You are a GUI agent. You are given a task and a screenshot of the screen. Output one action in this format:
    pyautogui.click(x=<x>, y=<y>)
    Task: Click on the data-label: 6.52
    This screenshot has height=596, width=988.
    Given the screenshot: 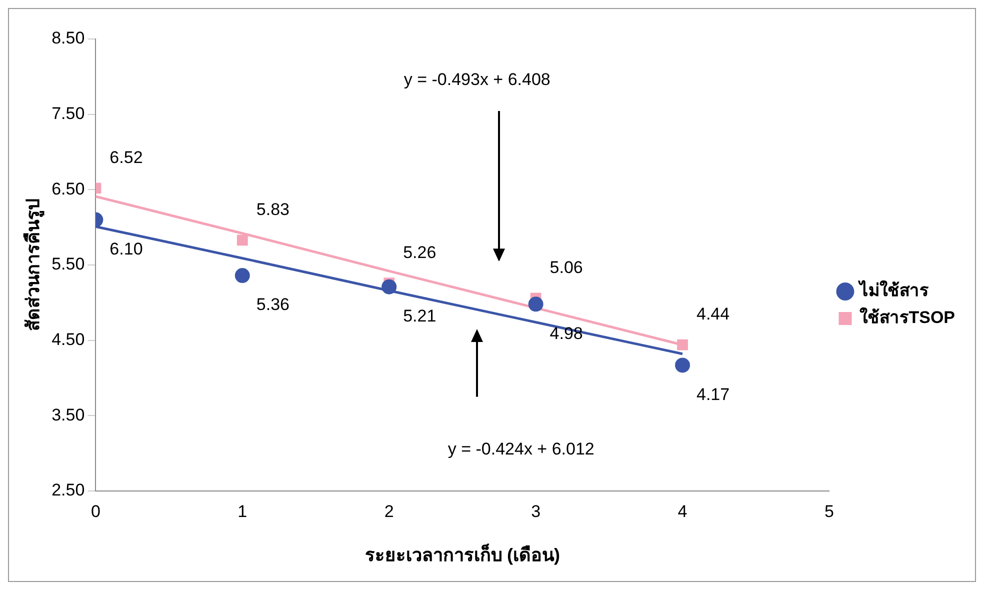 What is the action you would take?
    pyautogui.click(x=126, y=157)
    